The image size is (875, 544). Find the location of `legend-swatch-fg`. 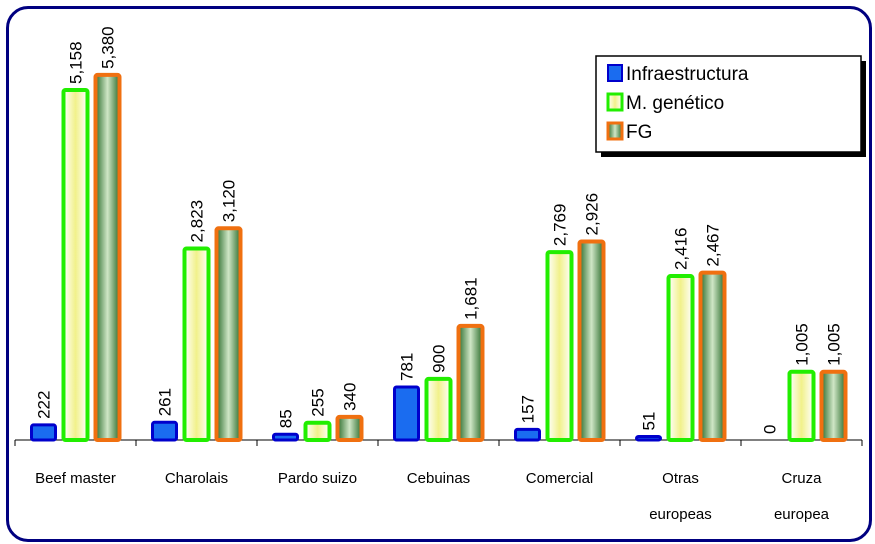

legend-swatch-fg is located at coordinates (615, 131).